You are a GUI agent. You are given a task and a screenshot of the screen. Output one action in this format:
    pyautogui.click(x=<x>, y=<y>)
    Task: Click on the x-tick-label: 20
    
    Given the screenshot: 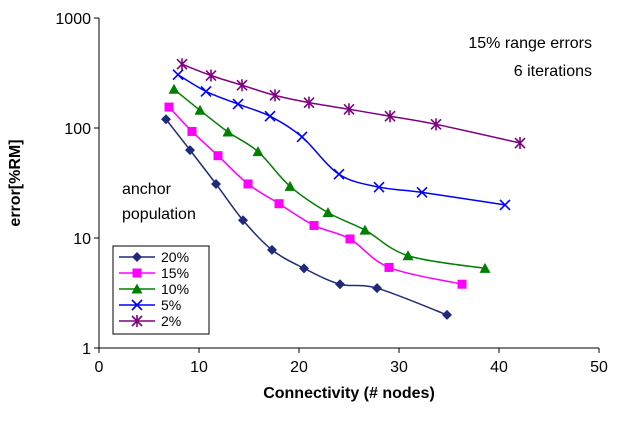 What is the action you would take?
    pyautogui.click(x=299, y=367)
    